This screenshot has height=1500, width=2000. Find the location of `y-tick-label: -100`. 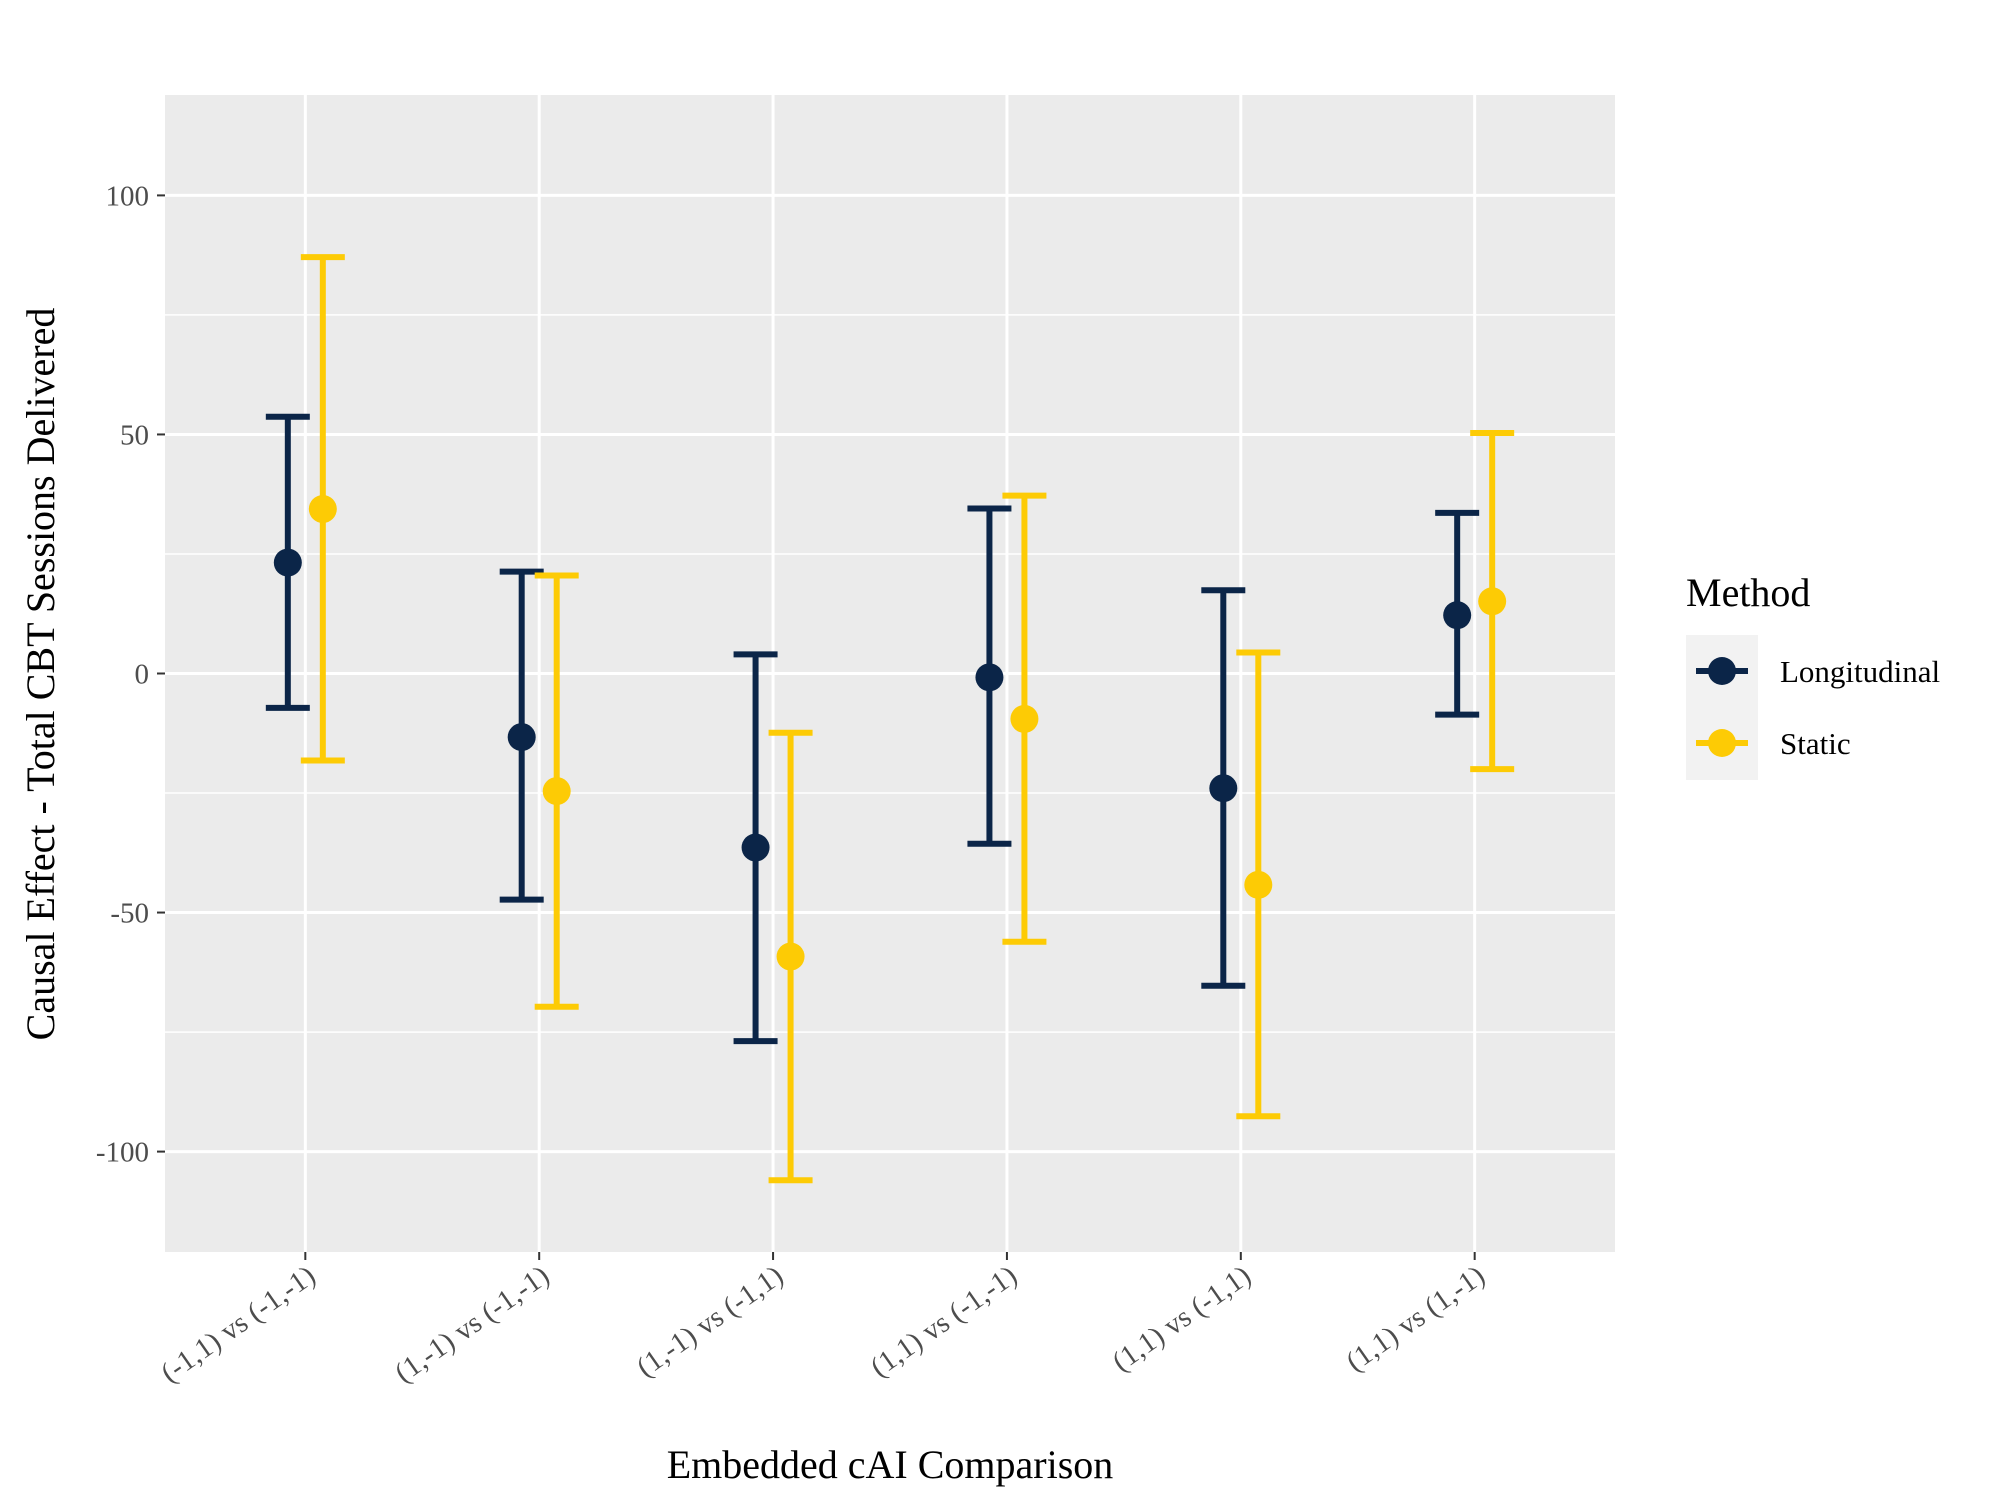

y-tick-label: -100 is located at coordinates (122, 1153).